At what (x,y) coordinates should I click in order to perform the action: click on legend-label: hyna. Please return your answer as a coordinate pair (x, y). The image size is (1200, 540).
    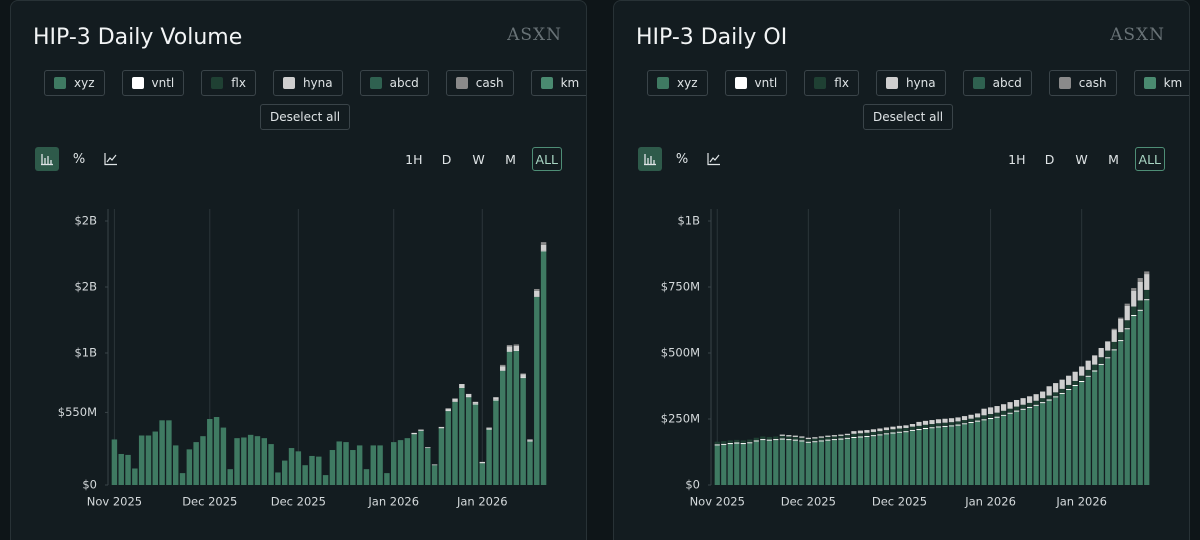
    Looking at the image, I should click on (920, 83).